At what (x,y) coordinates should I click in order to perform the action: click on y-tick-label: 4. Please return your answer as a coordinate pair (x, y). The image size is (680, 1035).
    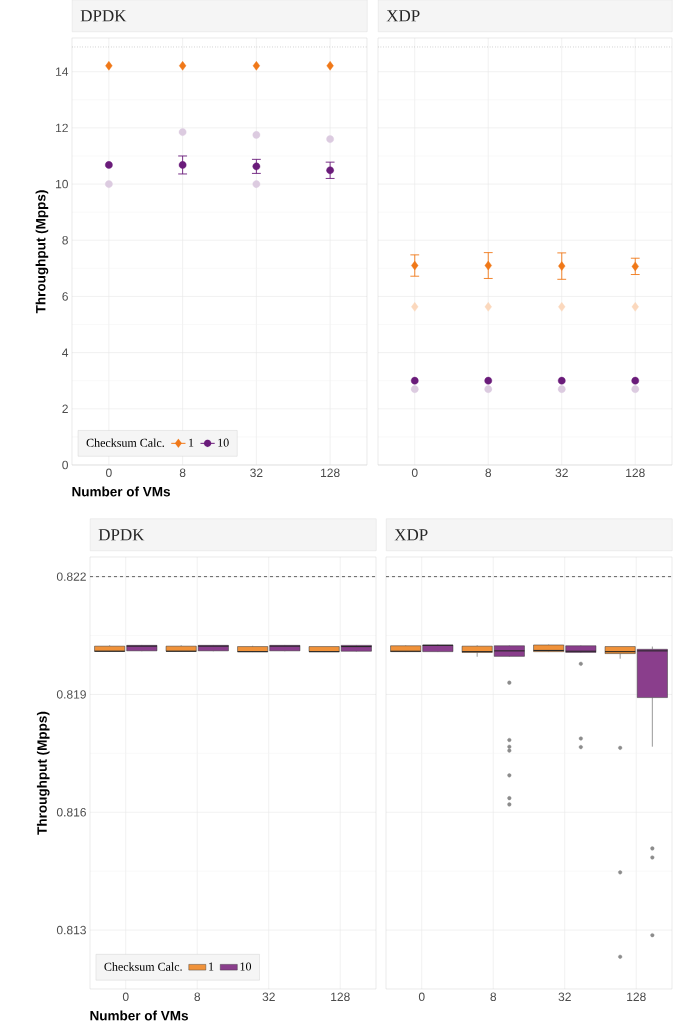
    Looking at the image, I should click on (65, 352).